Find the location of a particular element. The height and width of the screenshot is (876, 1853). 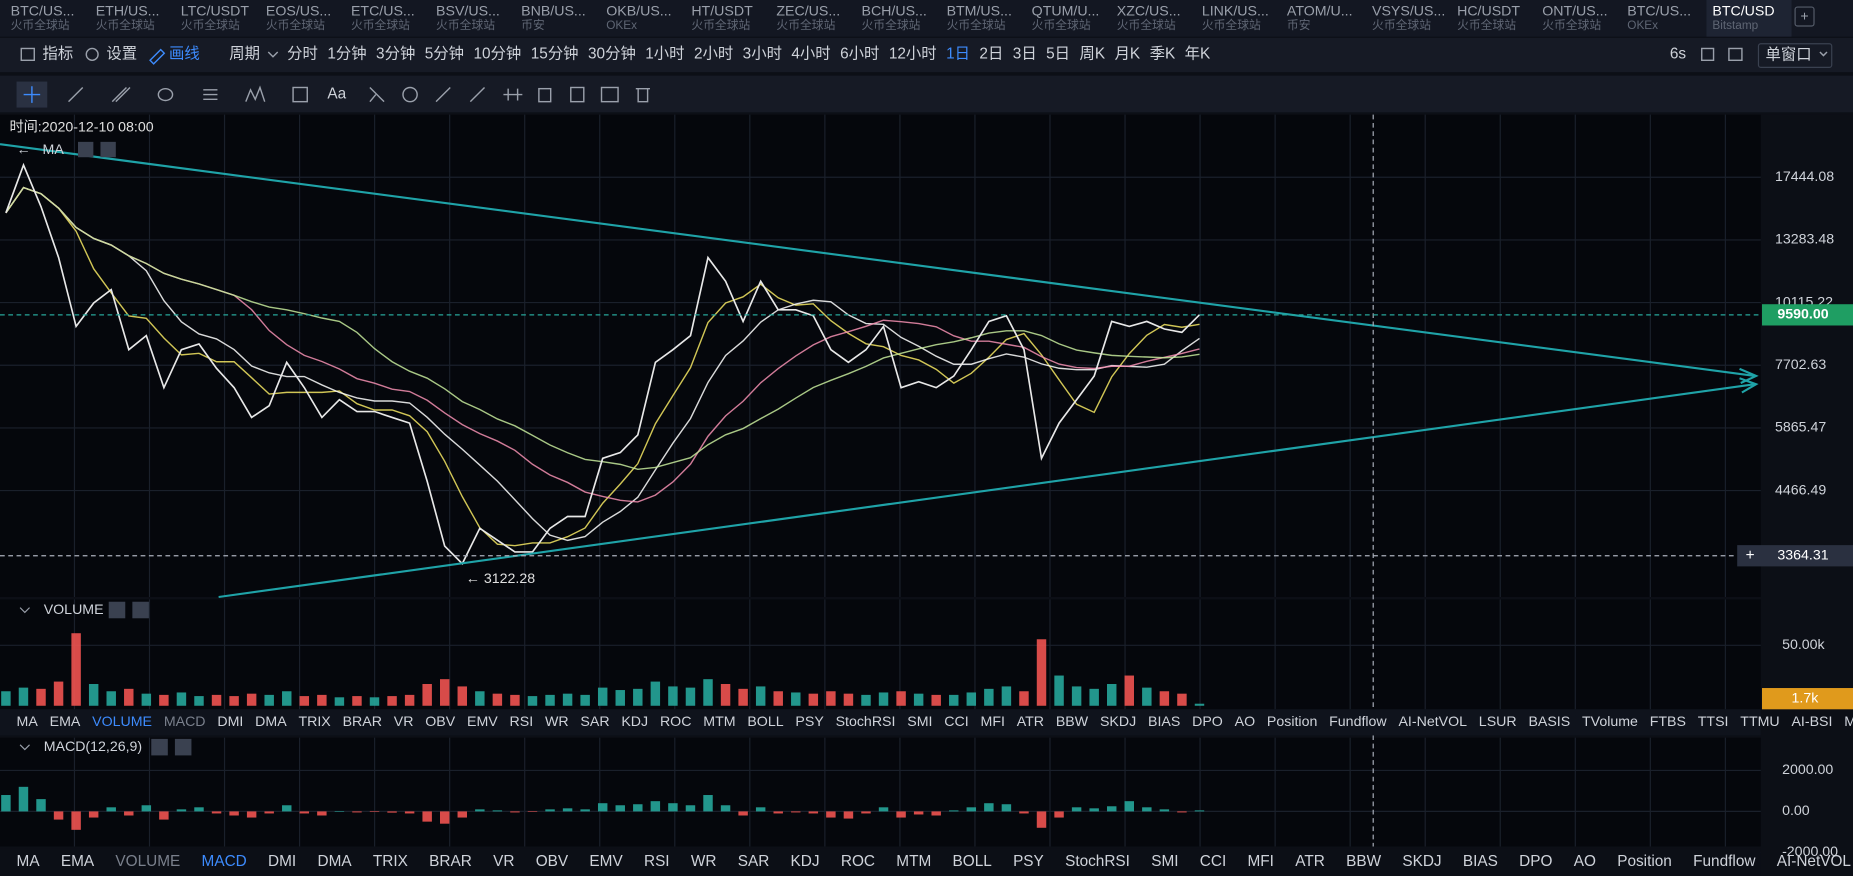

period: 2日 is located at coordinates (991, 53).